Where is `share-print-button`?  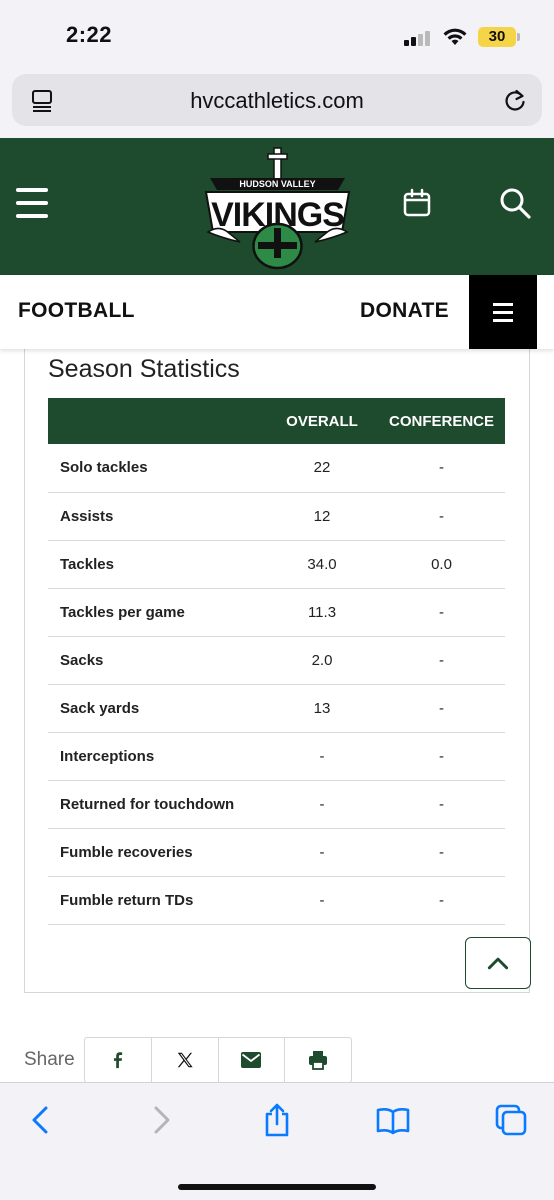
share-print-button is located at coordinates (318, 1060).